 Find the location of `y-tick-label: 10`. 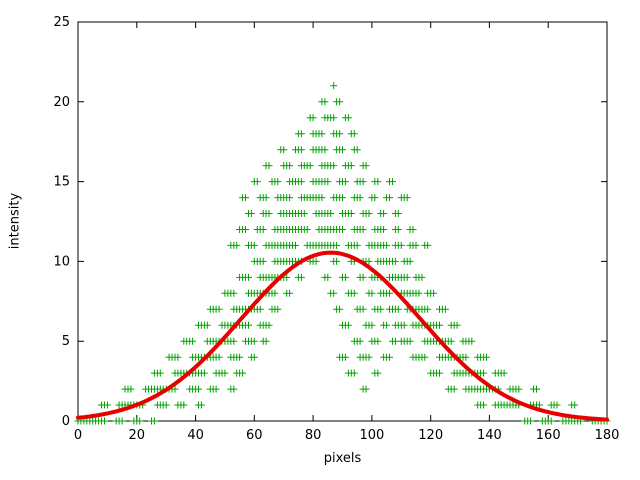

y-tick-label: 10 is located at coordinates (61, 261).